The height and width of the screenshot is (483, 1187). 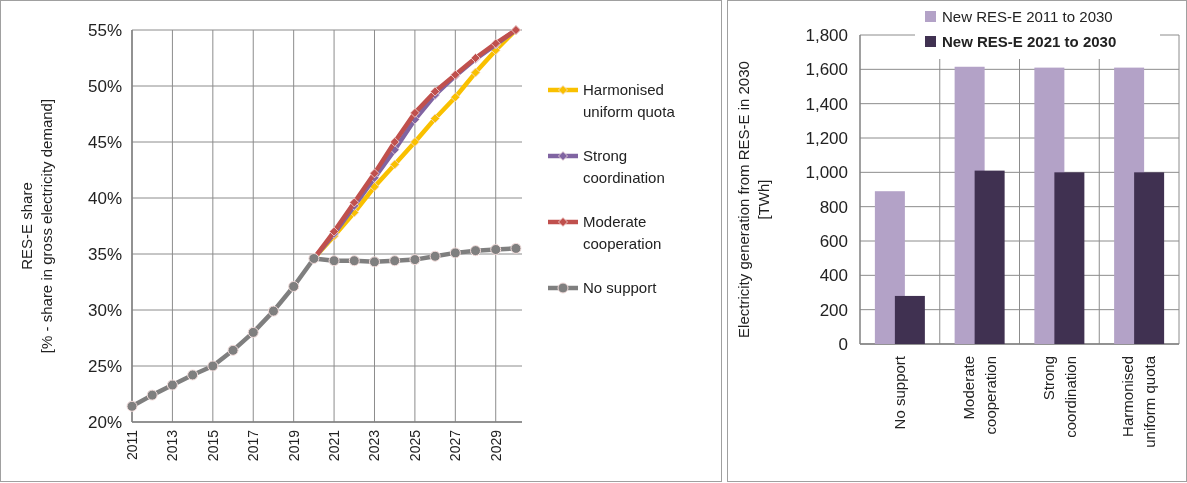 What do you see at coordinates (826, 70) in the screenshot?
I see `y-tick-label: 1,600` at bounding box center [826, 70].